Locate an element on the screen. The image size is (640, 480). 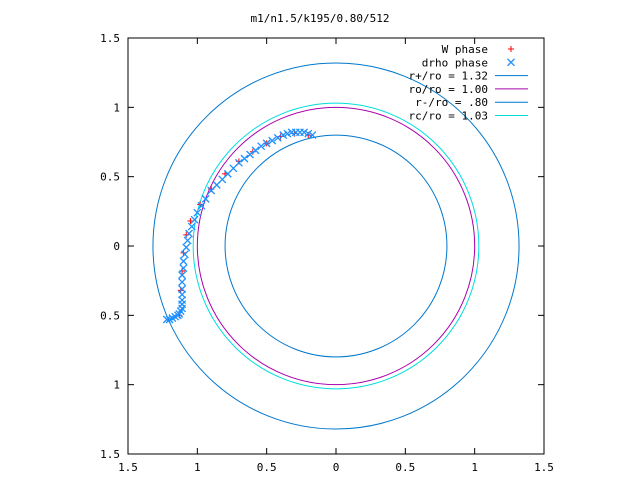
drho-phase-series is located at coordinates (239, 226).